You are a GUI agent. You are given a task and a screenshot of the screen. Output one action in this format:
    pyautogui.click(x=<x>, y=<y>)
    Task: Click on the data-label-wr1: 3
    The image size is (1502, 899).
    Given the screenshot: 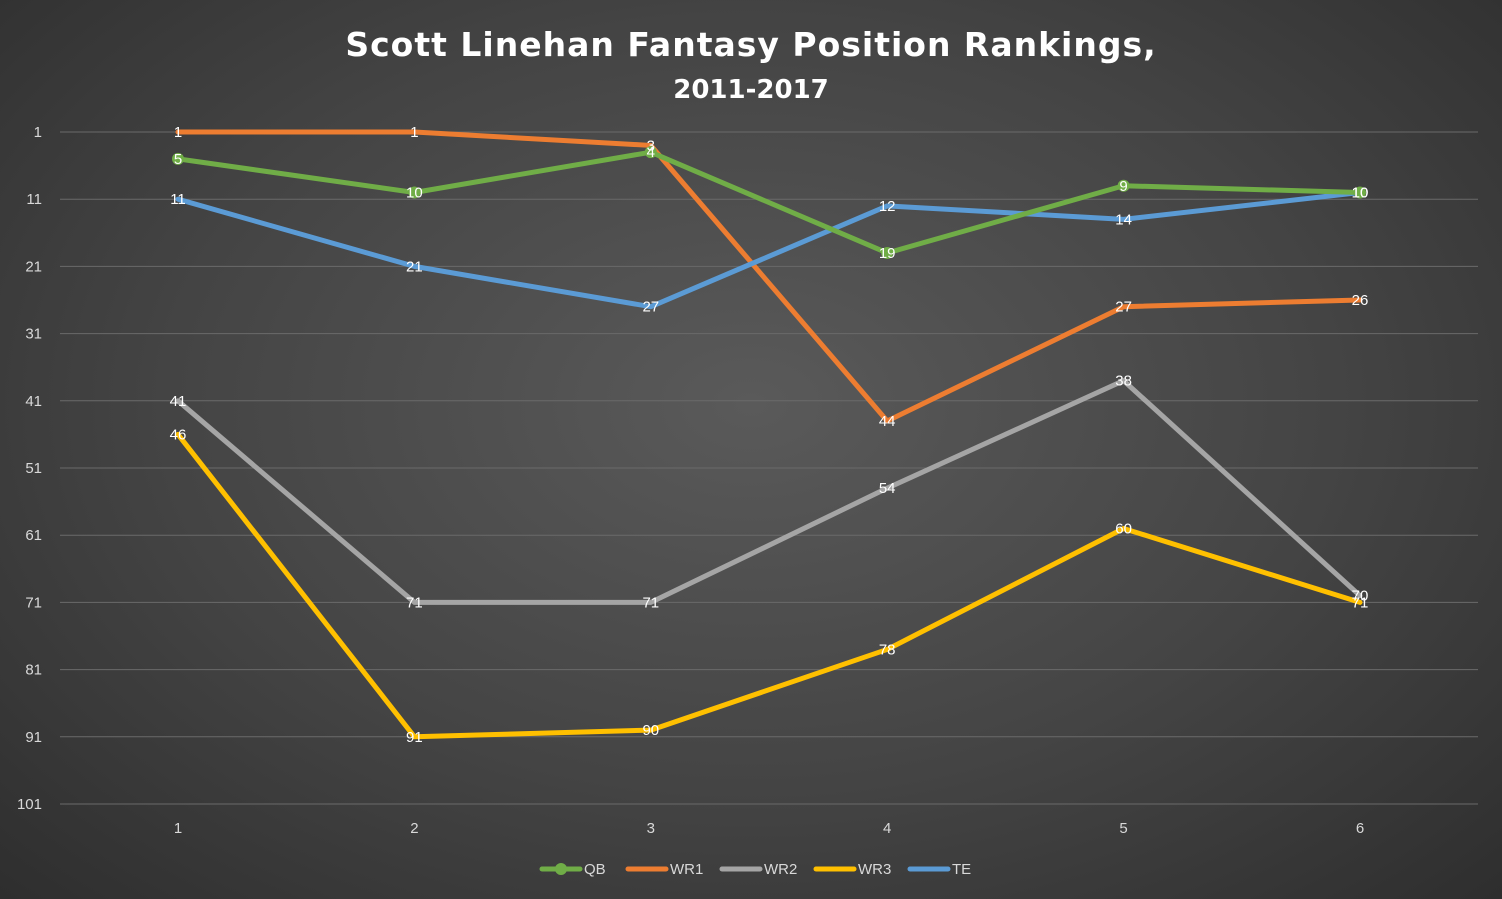 What is the action you would take?
    pyautogui.click(x=651, y=145)
    